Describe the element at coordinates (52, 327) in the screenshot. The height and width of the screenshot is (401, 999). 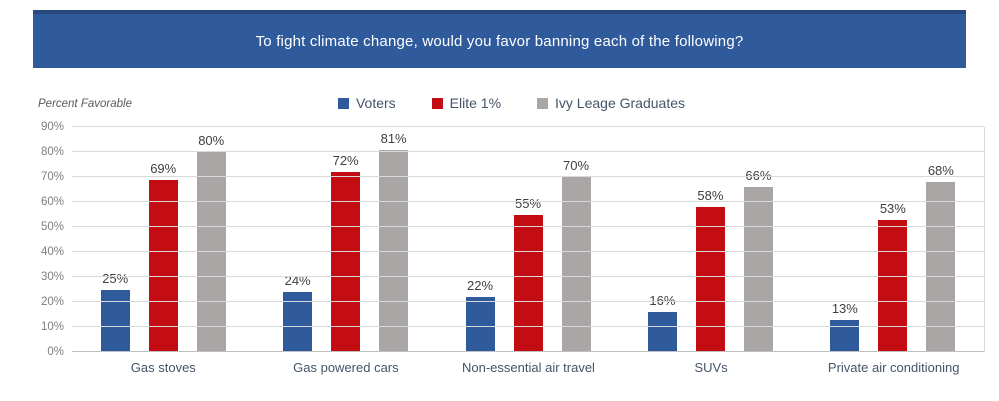
I see `y-tick-label: 10%` at that location.